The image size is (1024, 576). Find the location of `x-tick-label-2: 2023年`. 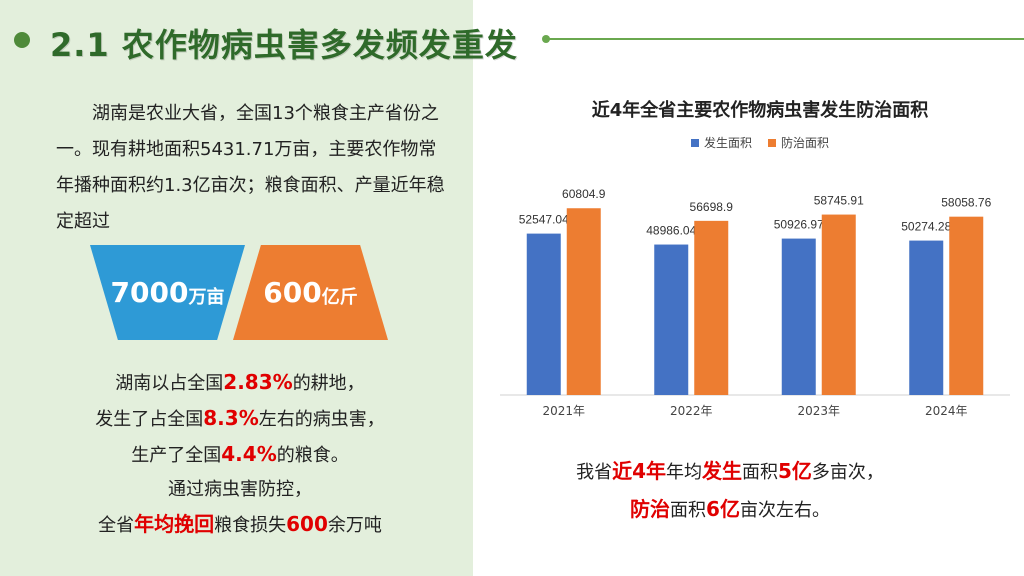

x-tick-label-2: 2023年 is located at coordinates (818, 411).